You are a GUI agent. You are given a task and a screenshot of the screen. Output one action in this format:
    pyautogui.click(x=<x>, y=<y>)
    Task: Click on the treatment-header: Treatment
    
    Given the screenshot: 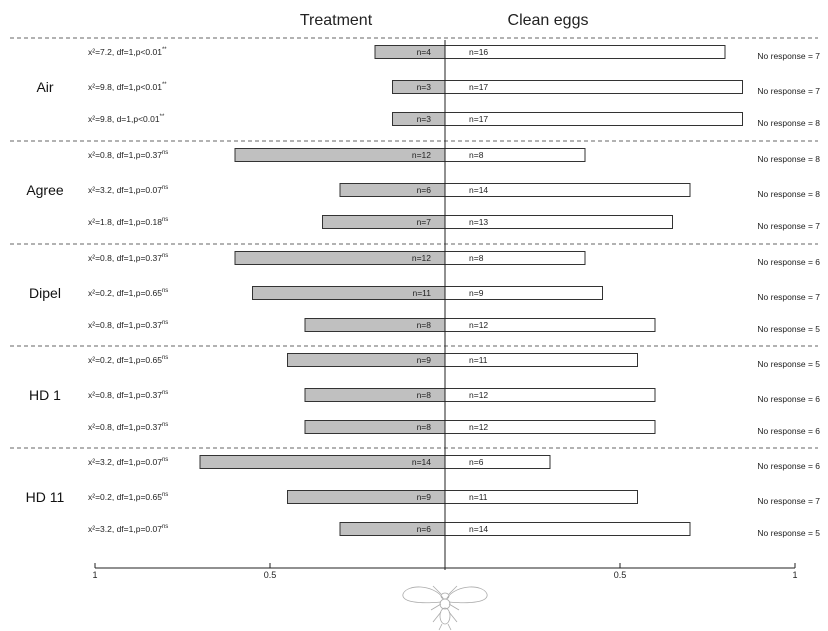 What is the action you would take?
    pyautogui.click(x=336, y=20)
    